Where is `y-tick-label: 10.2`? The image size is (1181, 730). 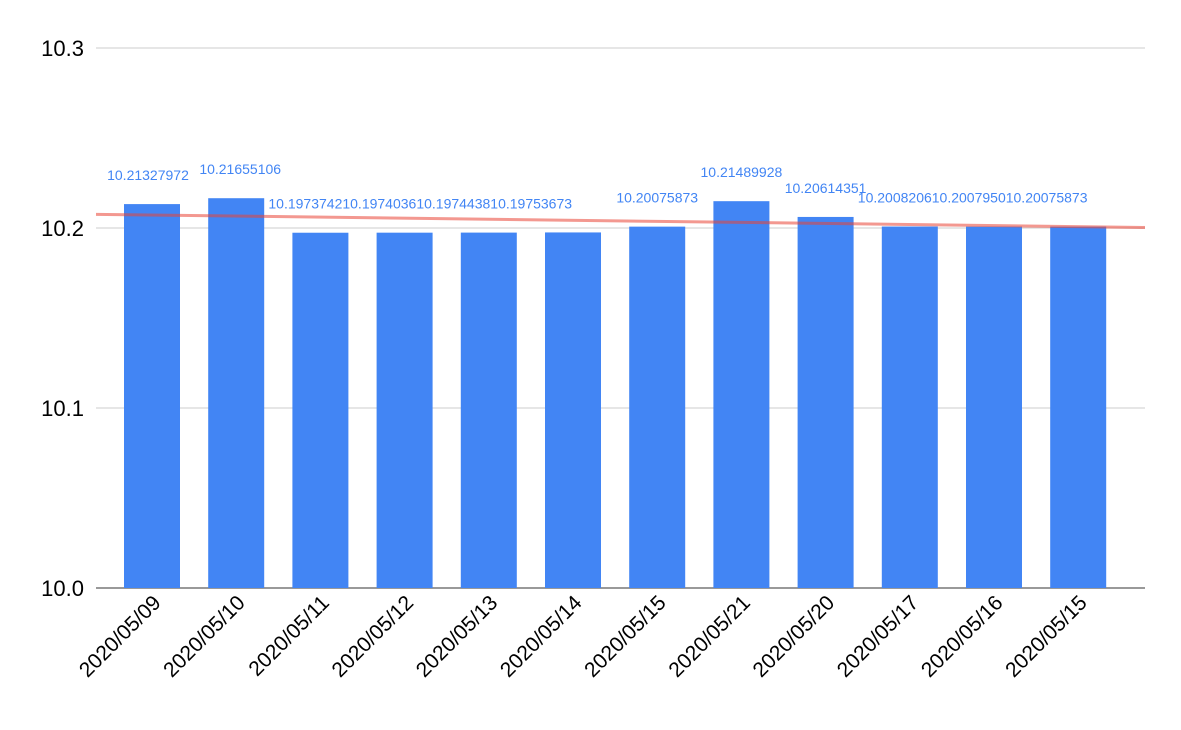
y-tick-label: 10.2 is located at coordinates (62, 228).